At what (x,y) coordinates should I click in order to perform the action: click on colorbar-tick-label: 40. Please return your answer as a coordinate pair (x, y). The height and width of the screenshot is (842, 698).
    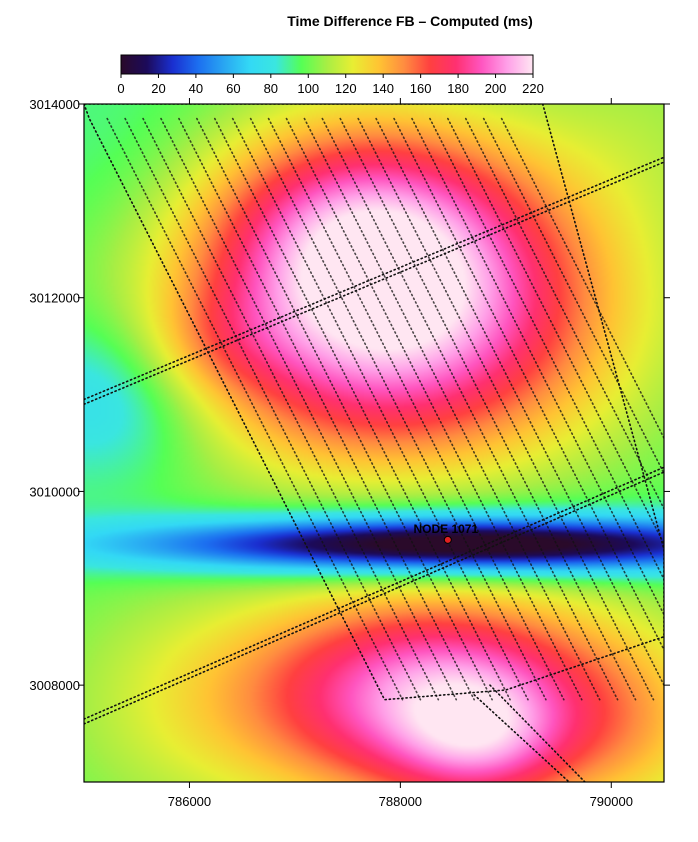
    Looking at the image, I should click on (196, 88).